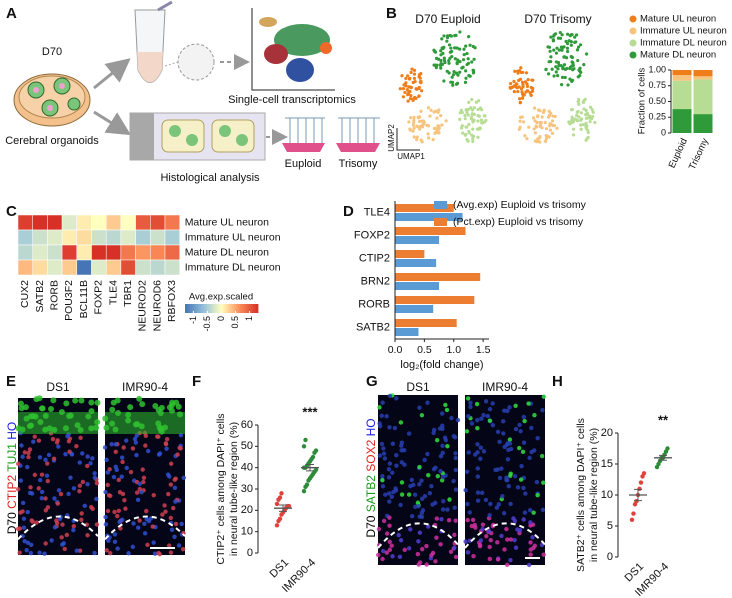 This screenshot has width=732, height=598. I want to click on column-label: FOXP2, so click(99, 297).